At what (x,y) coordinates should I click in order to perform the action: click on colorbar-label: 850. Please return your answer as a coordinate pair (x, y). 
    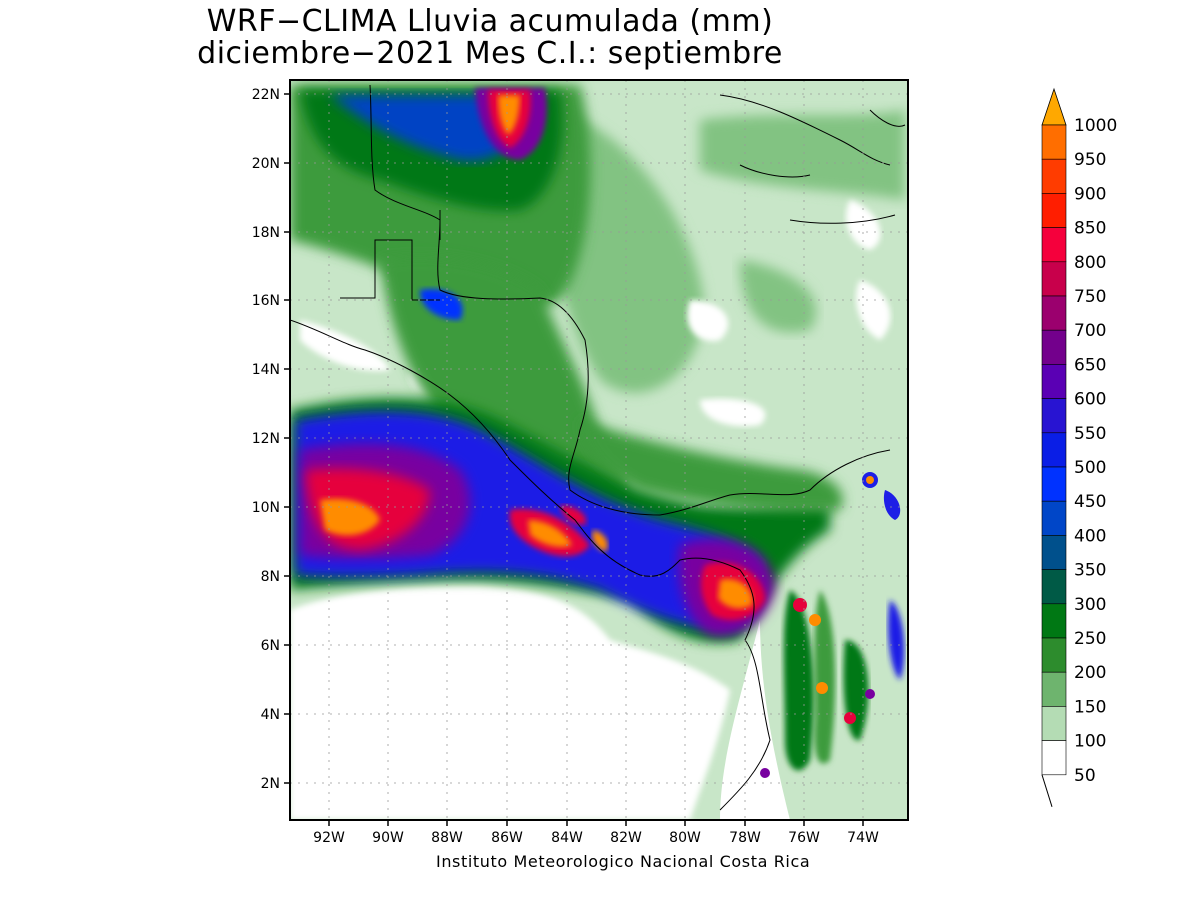
    Looking at the image, I should click on (1090, 229).